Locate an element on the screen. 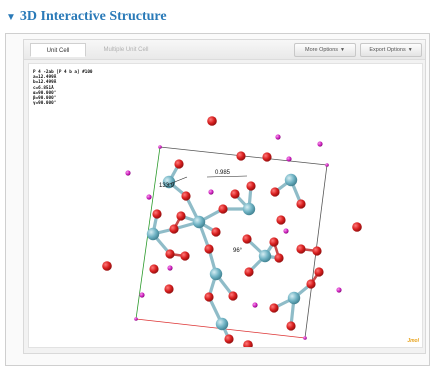 This screenshot has height=371, width=437. angle-label-2: 96° is located at coordinates (238, 251).